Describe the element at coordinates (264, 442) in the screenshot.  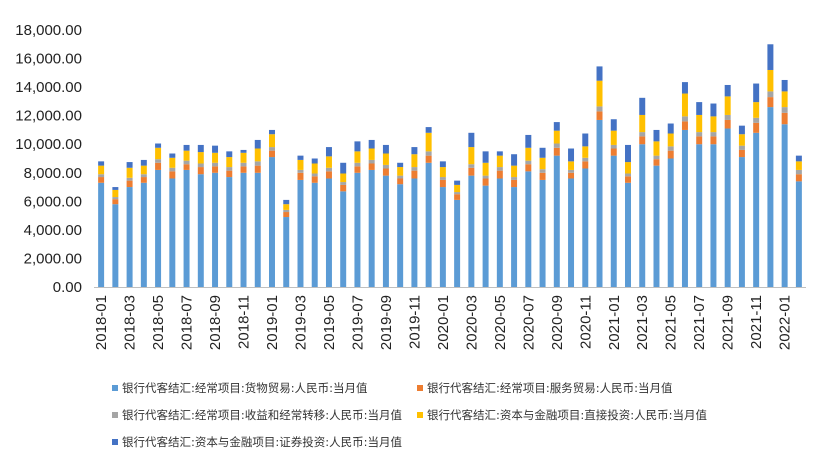
I see `legend-item-securities-investment: 银行代客结汇:资本与金融项目:证券投资:人民币:当月值` at that location.